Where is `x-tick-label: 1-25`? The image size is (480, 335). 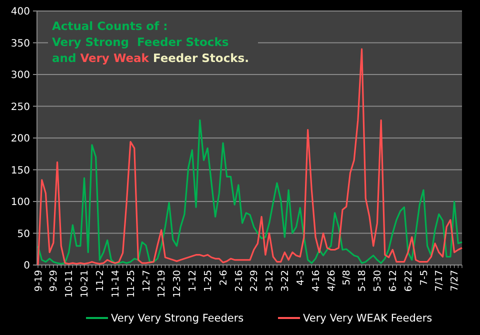
x-tick-label: 1-25 is located at coordinates (208, 281).